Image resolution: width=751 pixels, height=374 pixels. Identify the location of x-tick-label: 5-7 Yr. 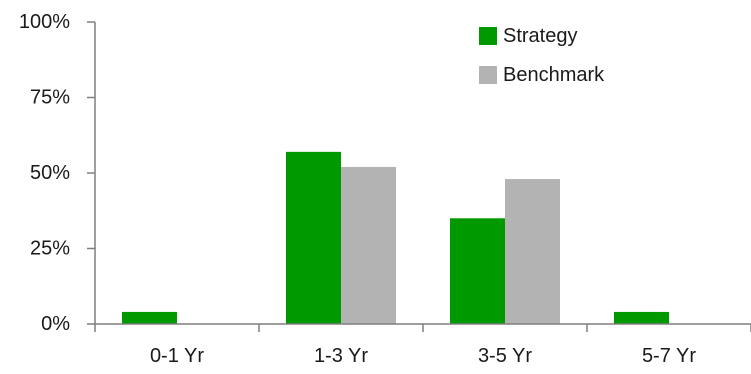
(669, 356).